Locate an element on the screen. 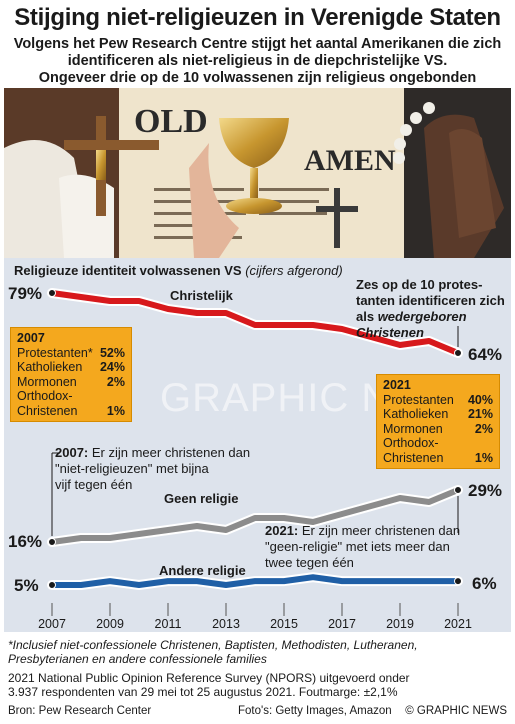  brand-text: © GRAPHIC NEWS is located at coordinates (456, 711).